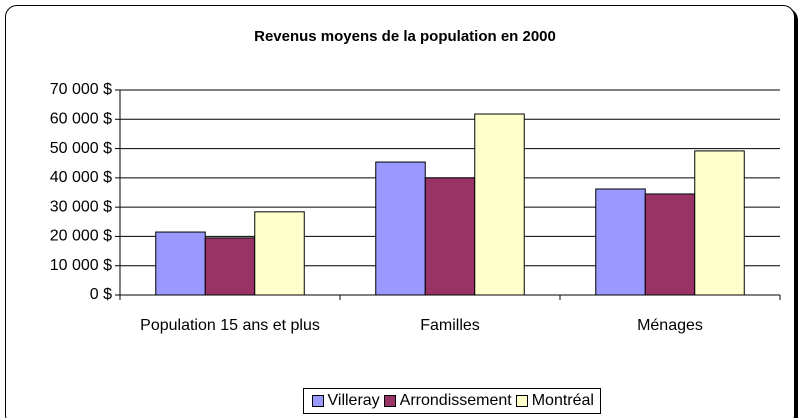  I want to click on y-tick-label: 30 000 $, so click(81, 206).